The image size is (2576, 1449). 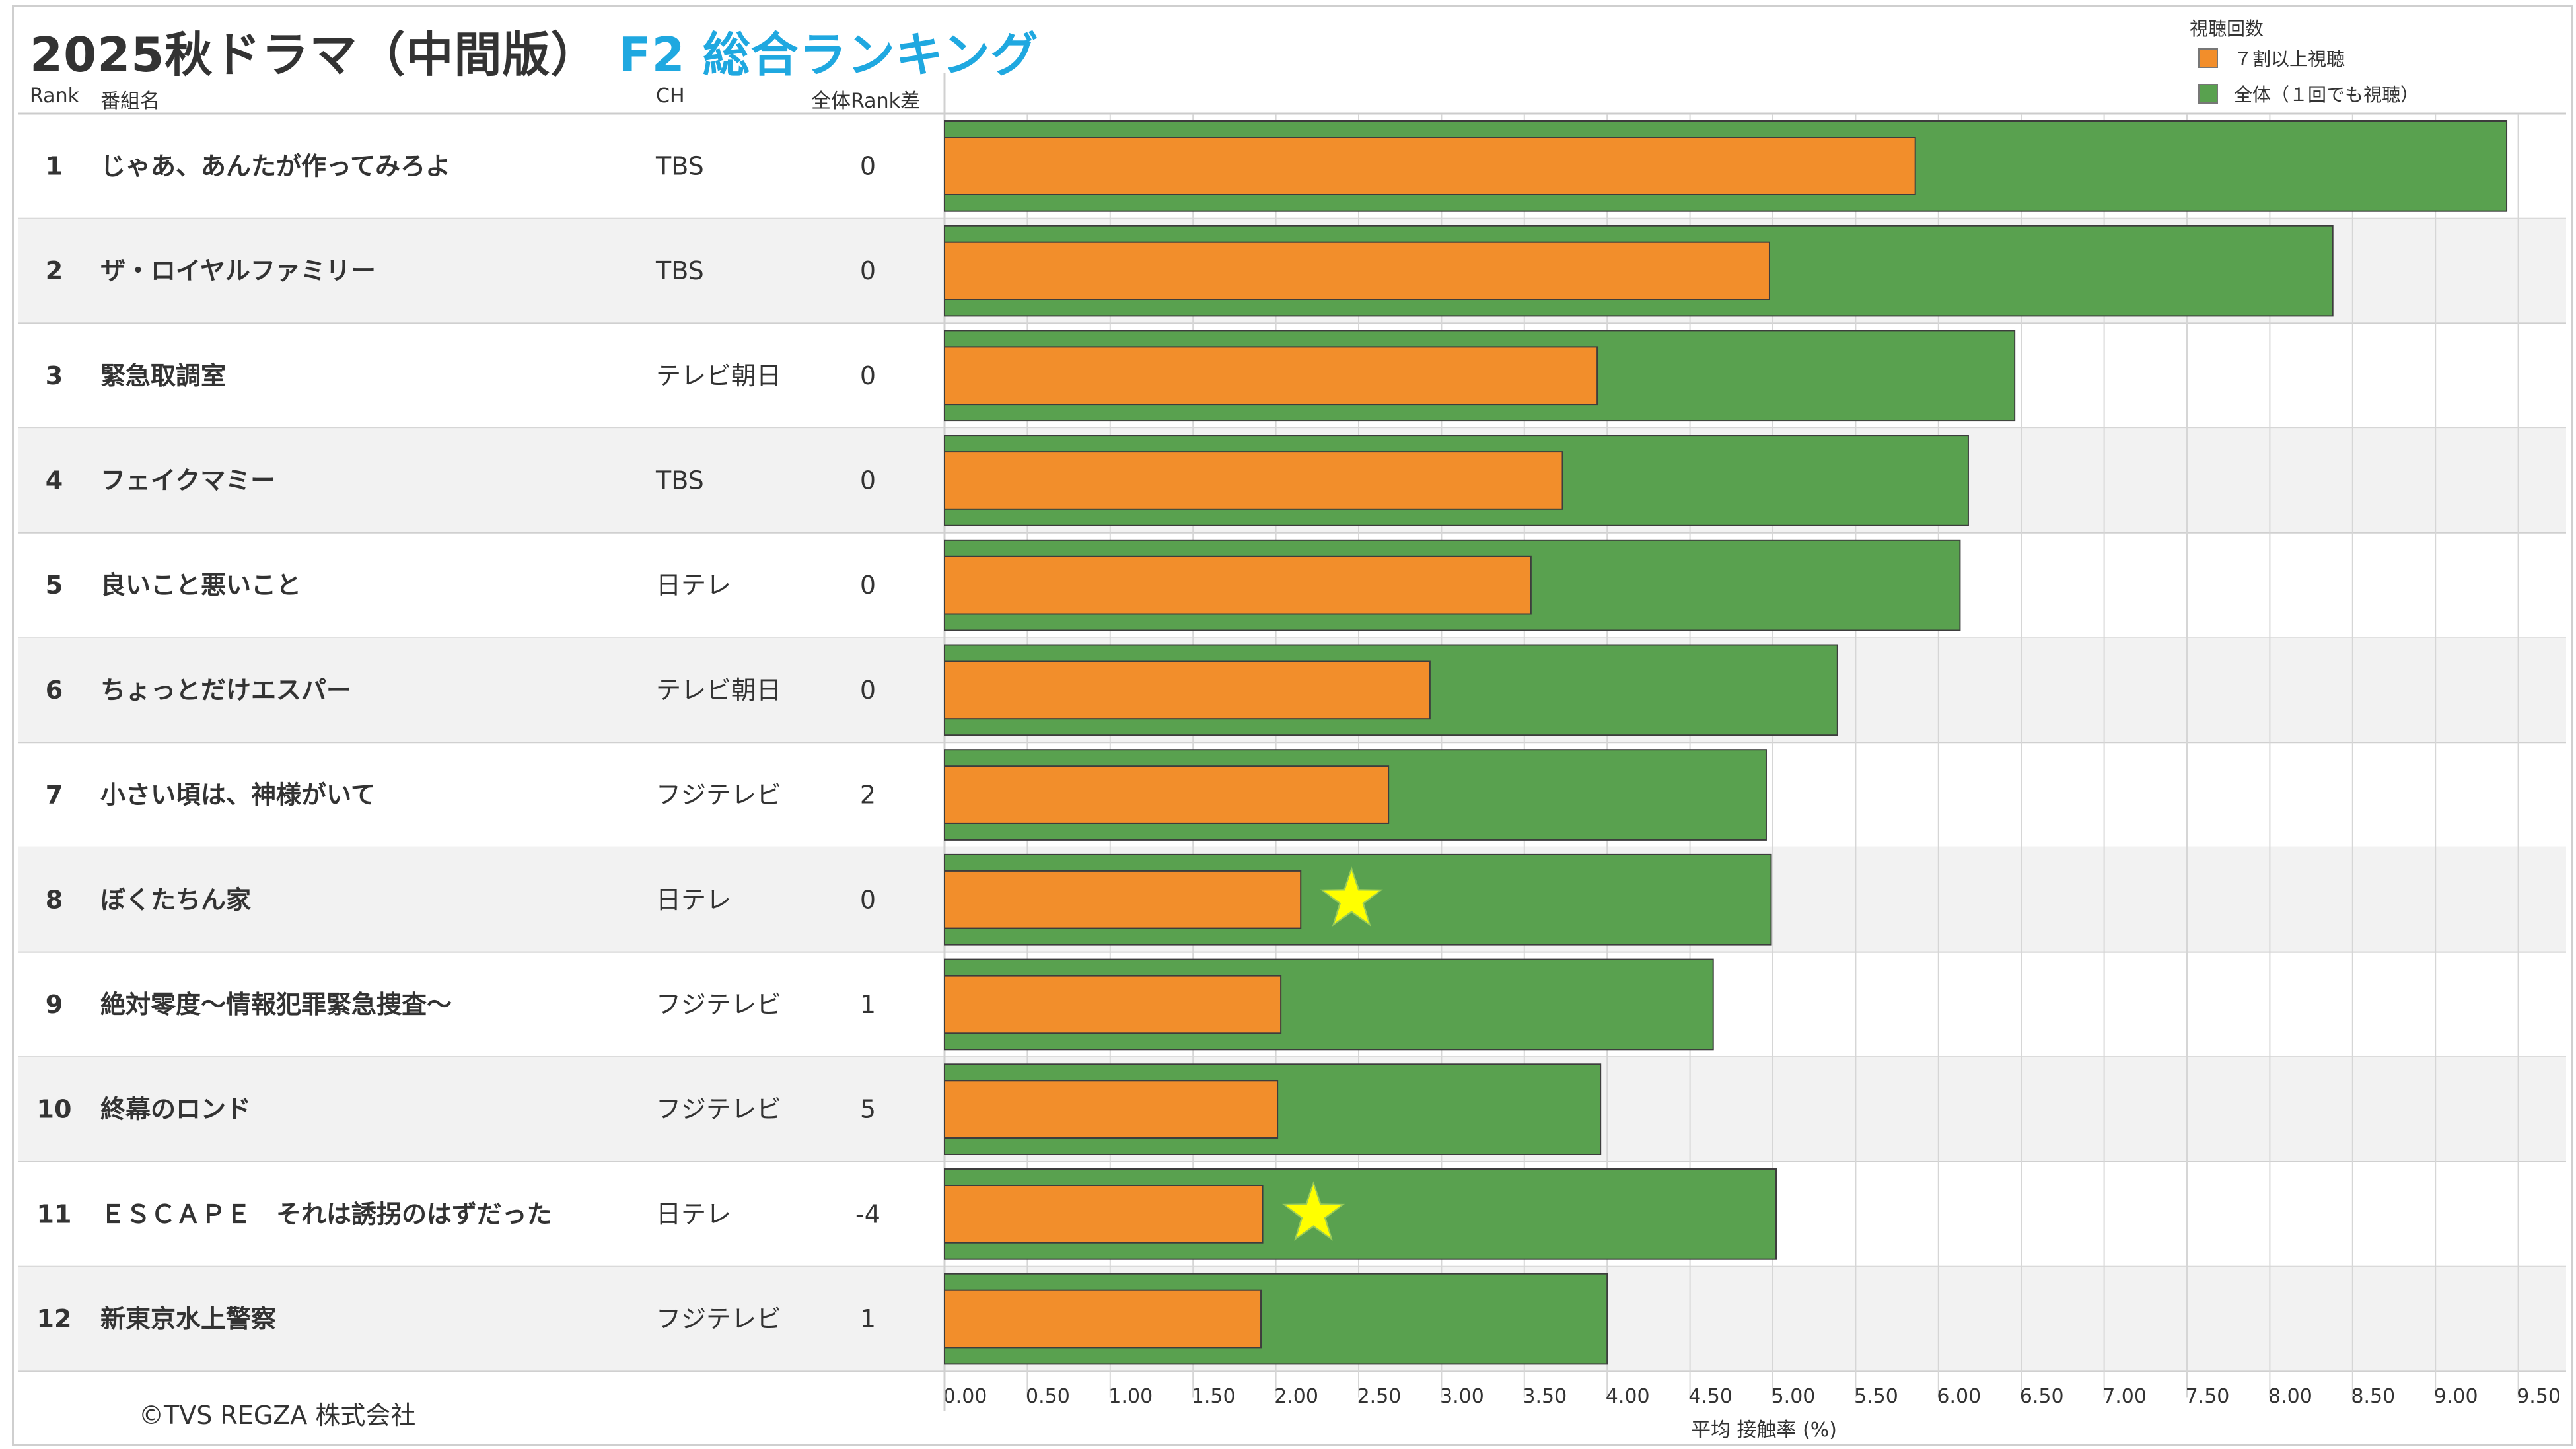 I want to click on header-channel: CH, so click(x=670, y=97).